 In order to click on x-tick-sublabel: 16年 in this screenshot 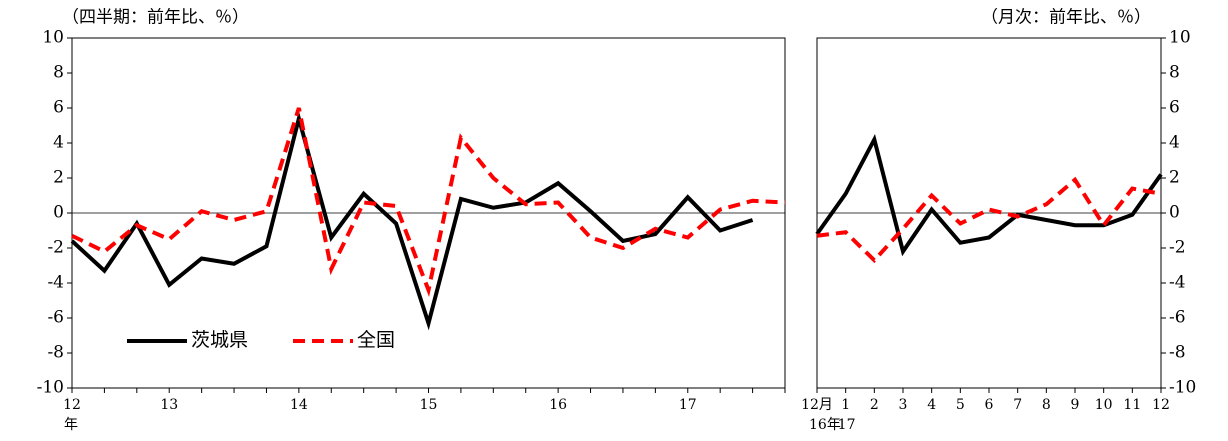, I will do `click(825, 425)`.